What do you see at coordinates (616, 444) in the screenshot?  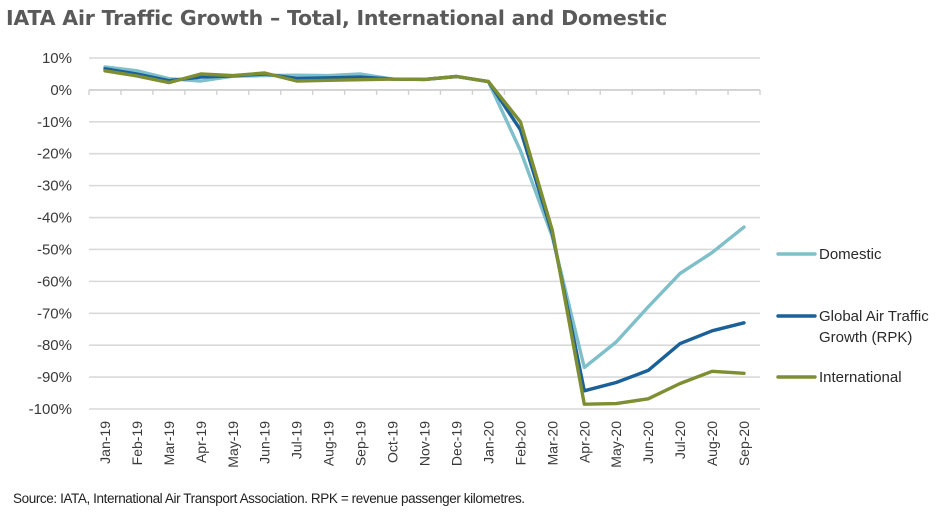 I see `x-tick-label: May-20` at bounding box center [616, 444].